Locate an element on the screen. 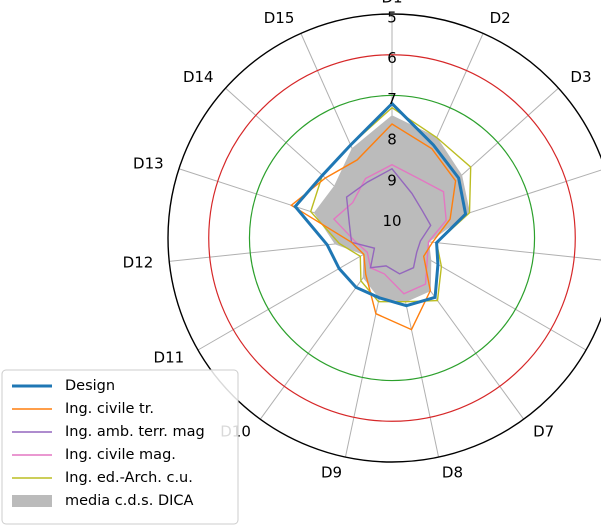 This screenshot has height=526, width=601. radial-tick-label: 8 is located at coordinates (392, 140).